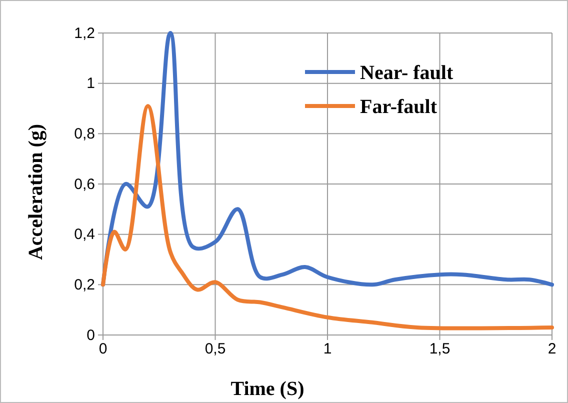  What do you see at coordinates (215, 349) in the screenshot?
I see `x-tick-label: 0,5` at bounding box center [215, 349].